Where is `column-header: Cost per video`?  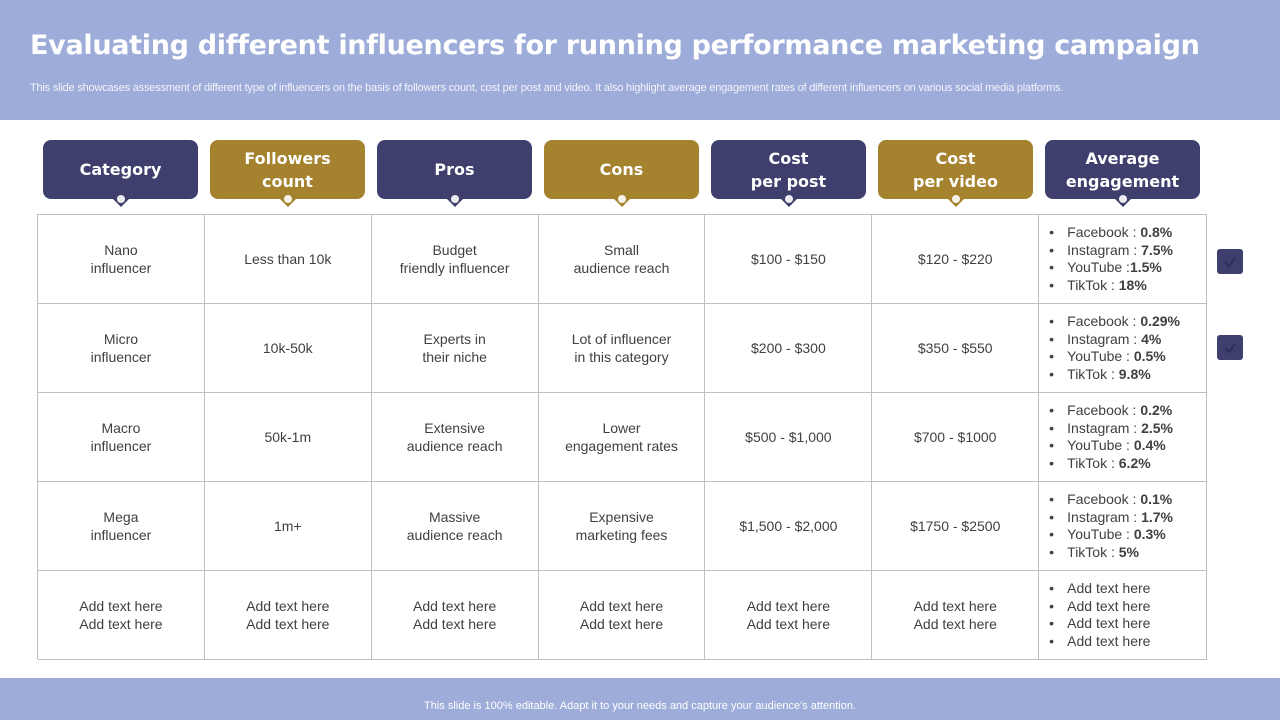 column-header: Cost per video is located at coordinates (955, 173).